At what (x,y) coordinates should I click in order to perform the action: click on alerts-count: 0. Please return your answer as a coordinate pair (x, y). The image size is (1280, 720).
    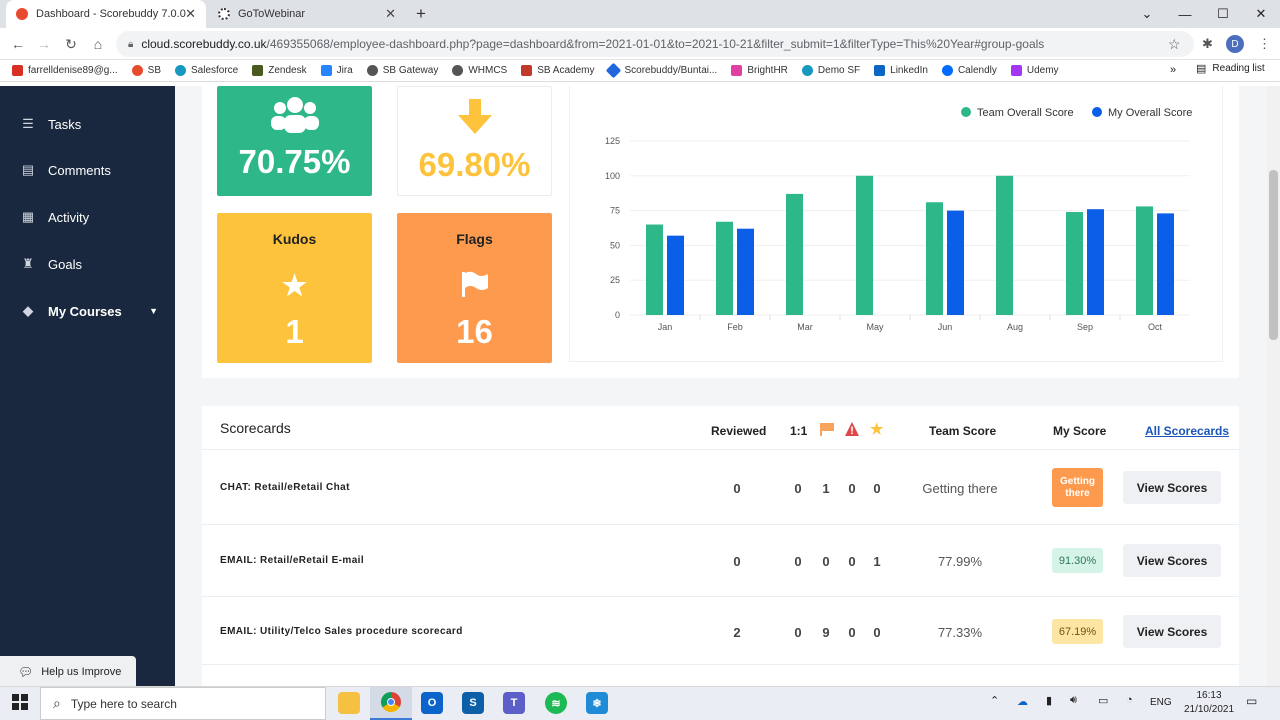
    Looking at the image, I should click on (852, 632).